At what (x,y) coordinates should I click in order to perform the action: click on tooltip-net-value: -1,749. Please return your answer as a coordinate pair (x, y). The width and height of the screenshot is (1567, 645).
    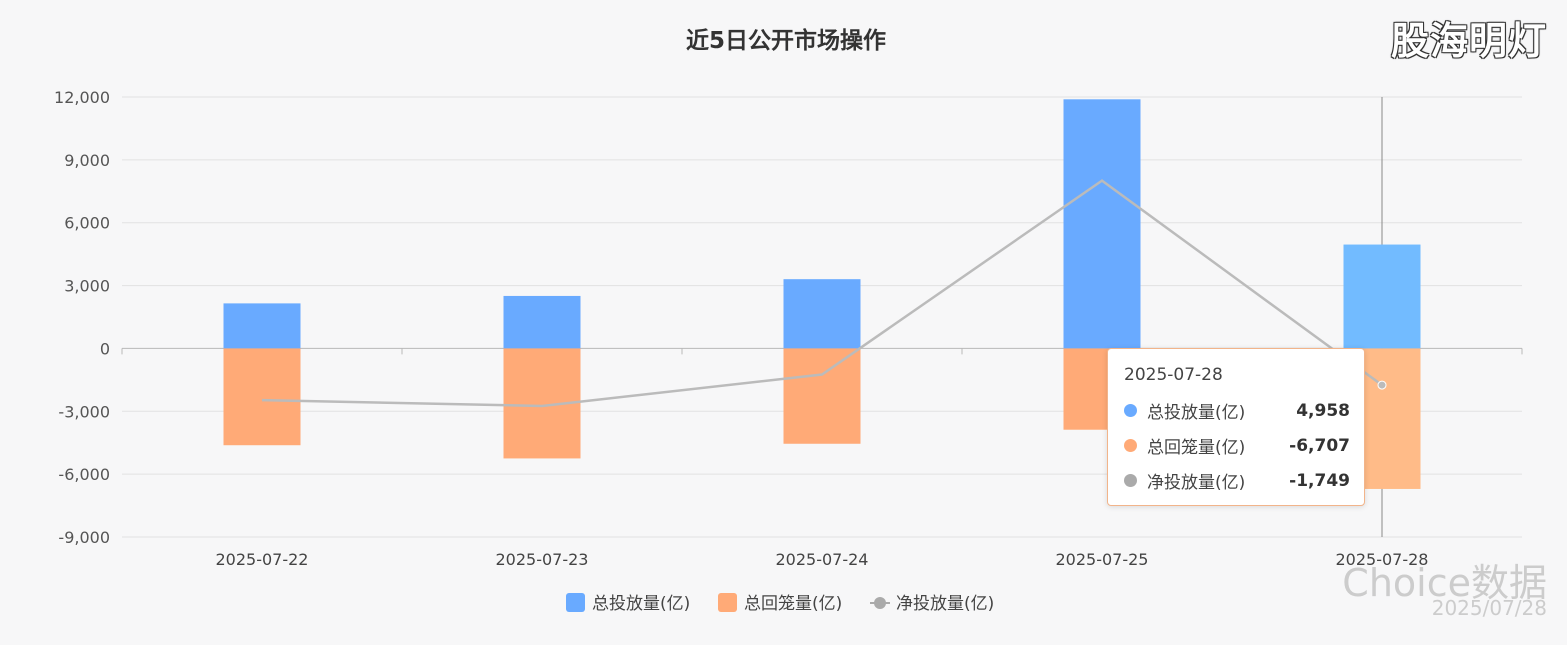
    Looking at the image, I should click on (1319, 480).